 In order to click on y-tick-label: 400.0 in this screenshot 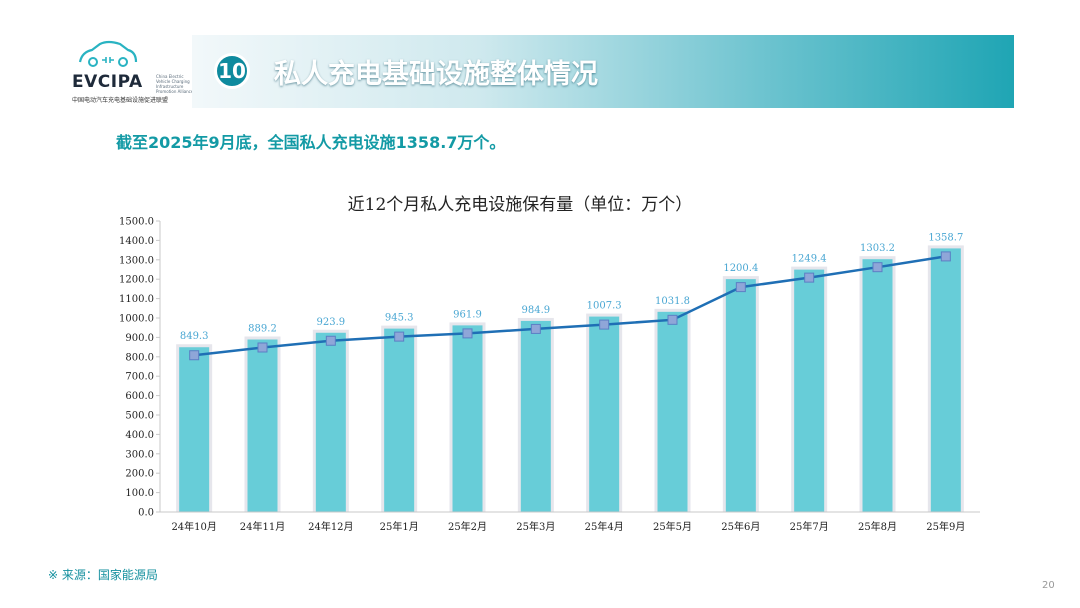, I will do `click(139, 435)`.